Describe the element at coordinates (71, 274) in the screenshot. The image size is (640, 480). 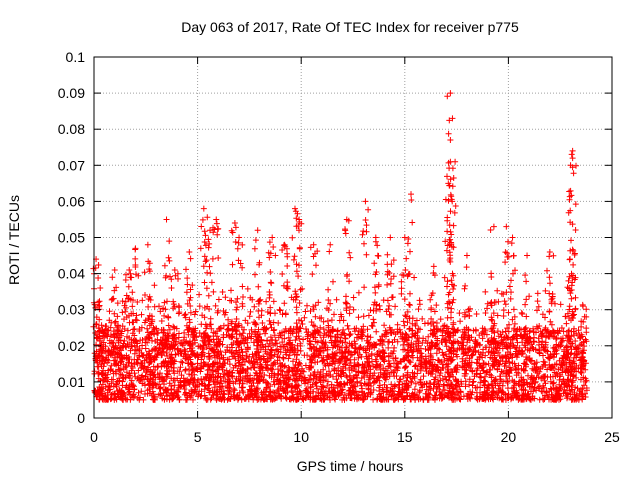
I see `y-tick-label: 0.04` at that location.